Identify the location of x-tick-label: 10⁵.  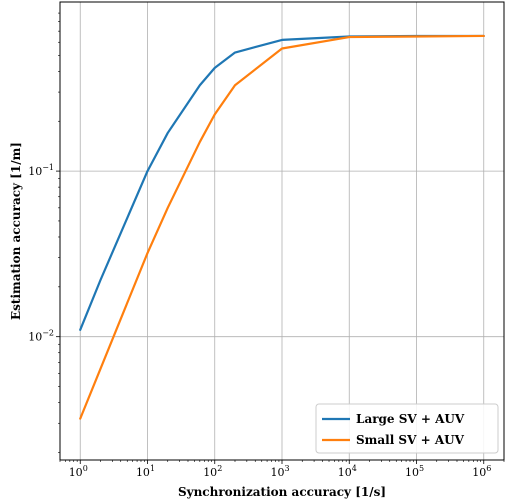
(414, 471).